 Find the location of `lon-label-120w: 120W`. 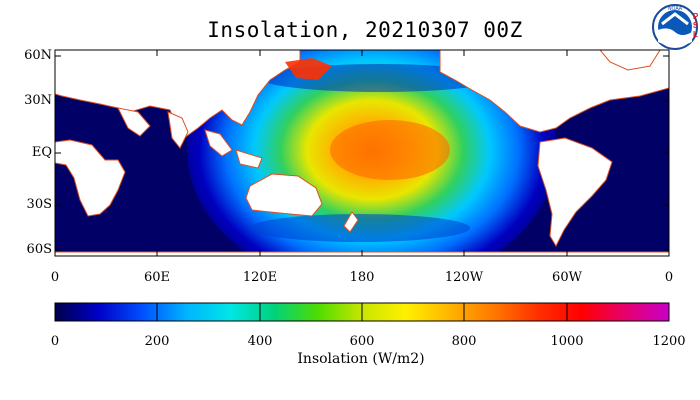

lon-label-120w: 120W is located at coordinates (464, 277).